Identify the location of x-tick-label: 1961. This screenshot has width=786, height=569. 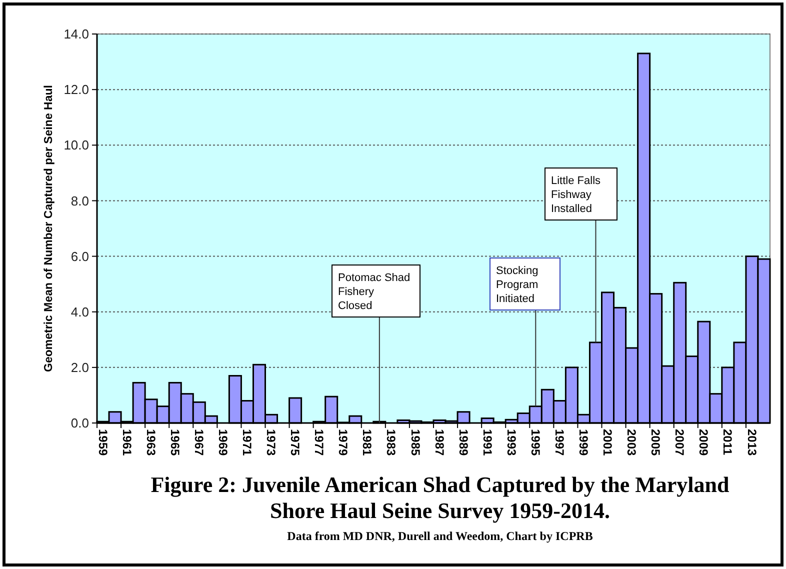
(127, 442).